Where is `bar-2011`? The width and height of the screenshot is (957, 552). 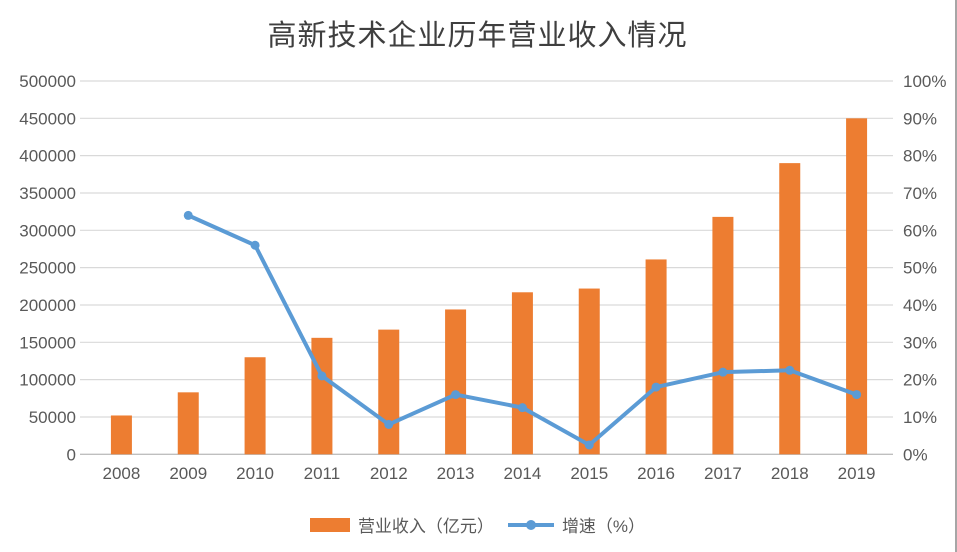 bar-2011 is located at coordinates (322, 396).